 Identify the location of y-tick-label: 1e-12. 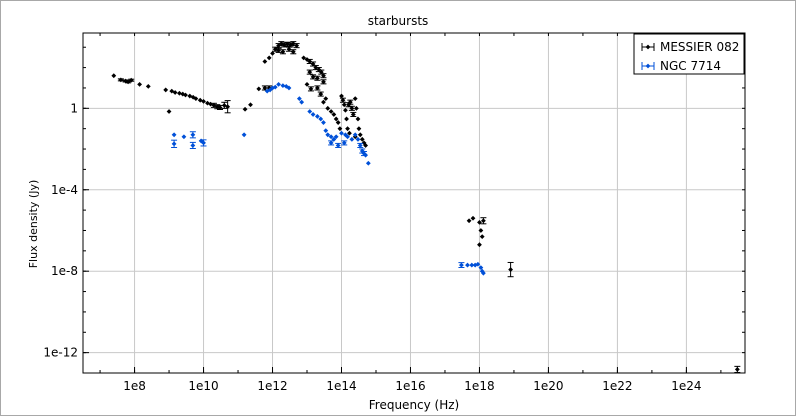
(60, 353).